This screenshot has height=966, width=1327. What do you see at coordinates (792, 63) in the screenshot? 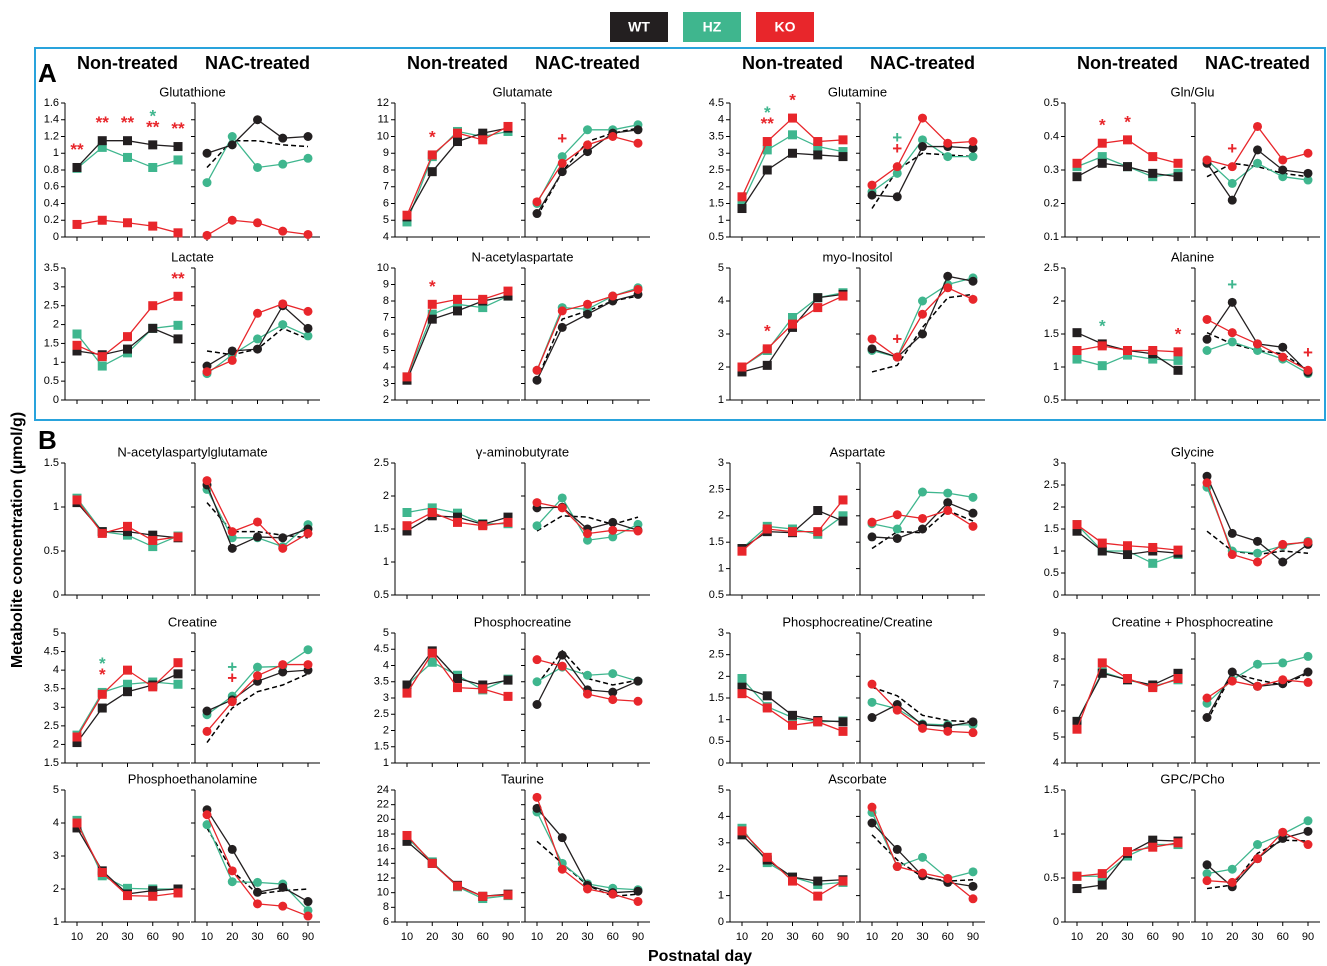
I see `column-header: Non-treated` at bounding box center [792, 63].